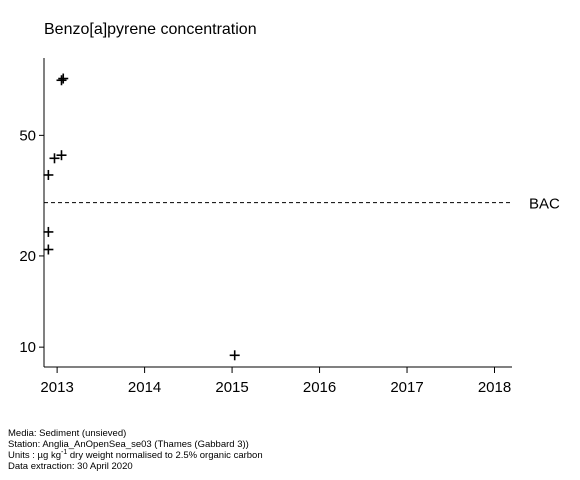 This screenshot has height=480, width=580. Describe the element at coordinates (67, 433) in the screenshot. I see `footer-media: Media: Sediment (unsieved)` at that location.